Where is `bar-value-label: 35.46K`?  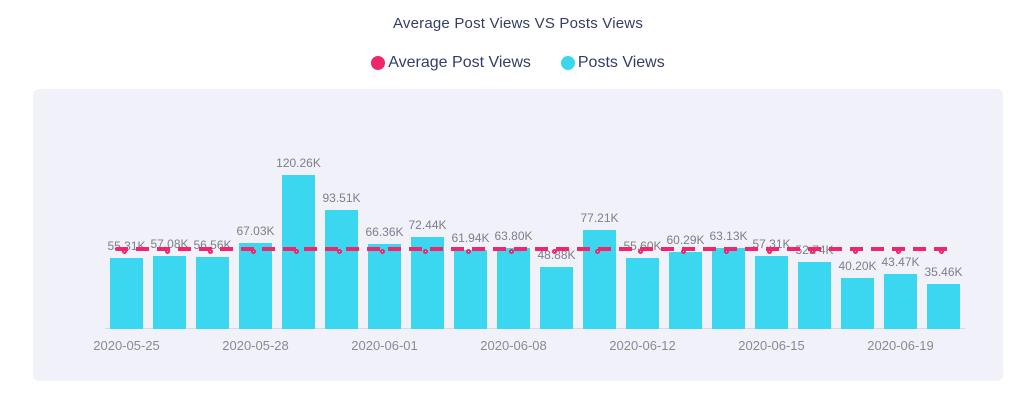
bar-value-label: 35.46K is located at coordinates (943, 272).